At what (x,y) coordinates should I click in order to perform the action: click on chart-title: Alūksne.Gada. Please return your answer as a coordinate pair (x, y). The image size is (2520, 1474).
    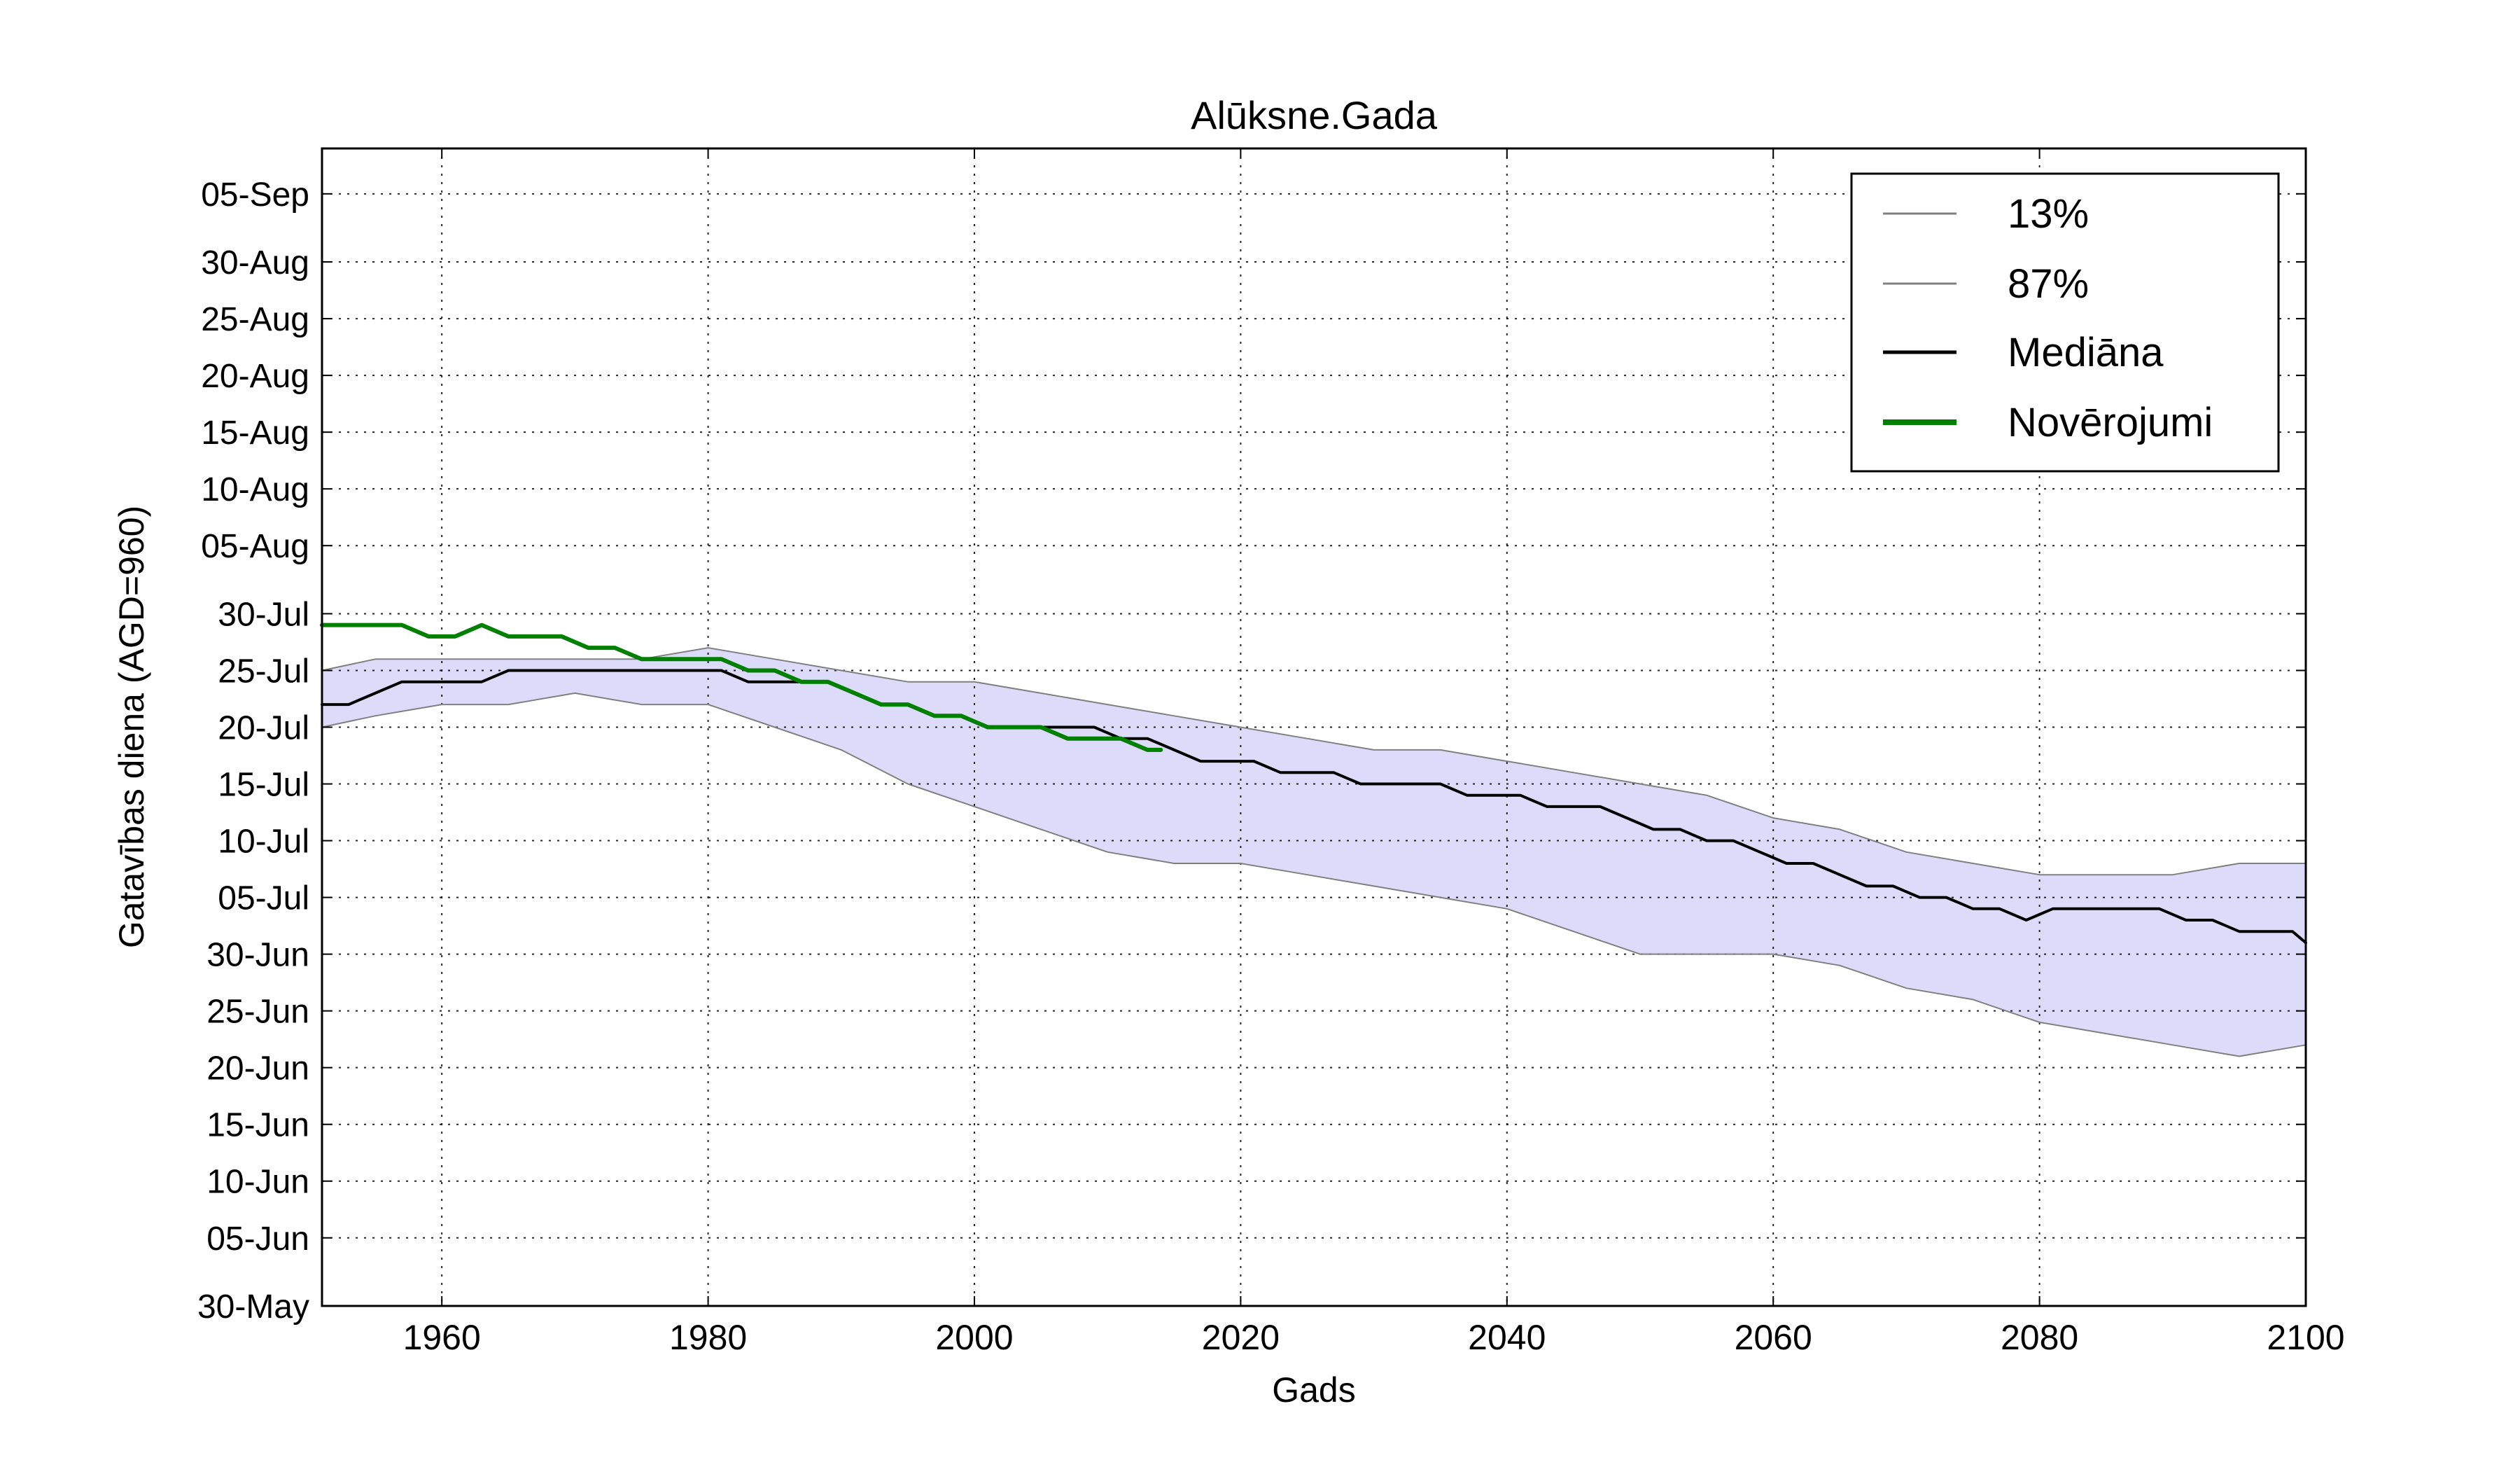
    Looking at the image, I should click on (1314, 115).